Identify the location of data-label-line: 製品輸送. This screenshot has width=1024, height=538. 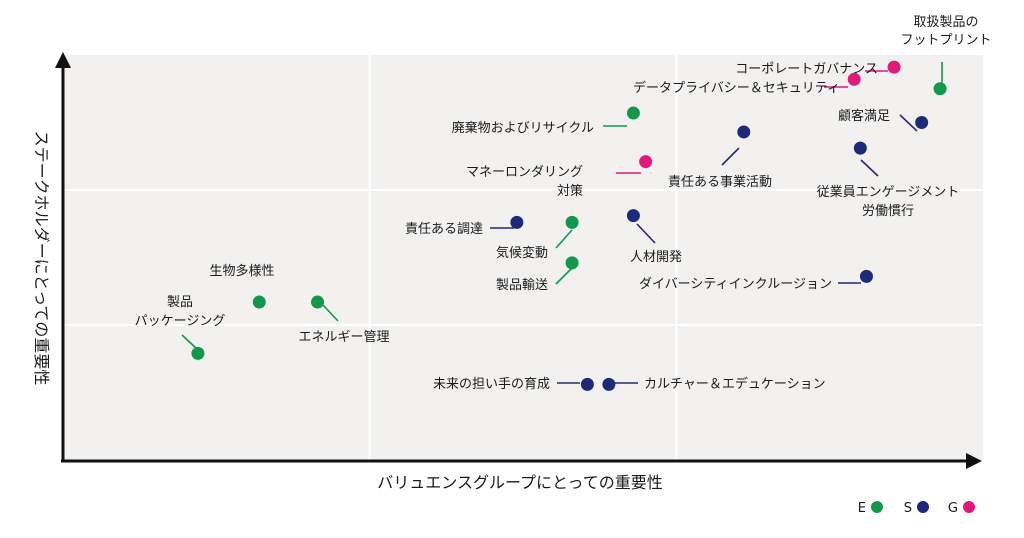
(522, 285).